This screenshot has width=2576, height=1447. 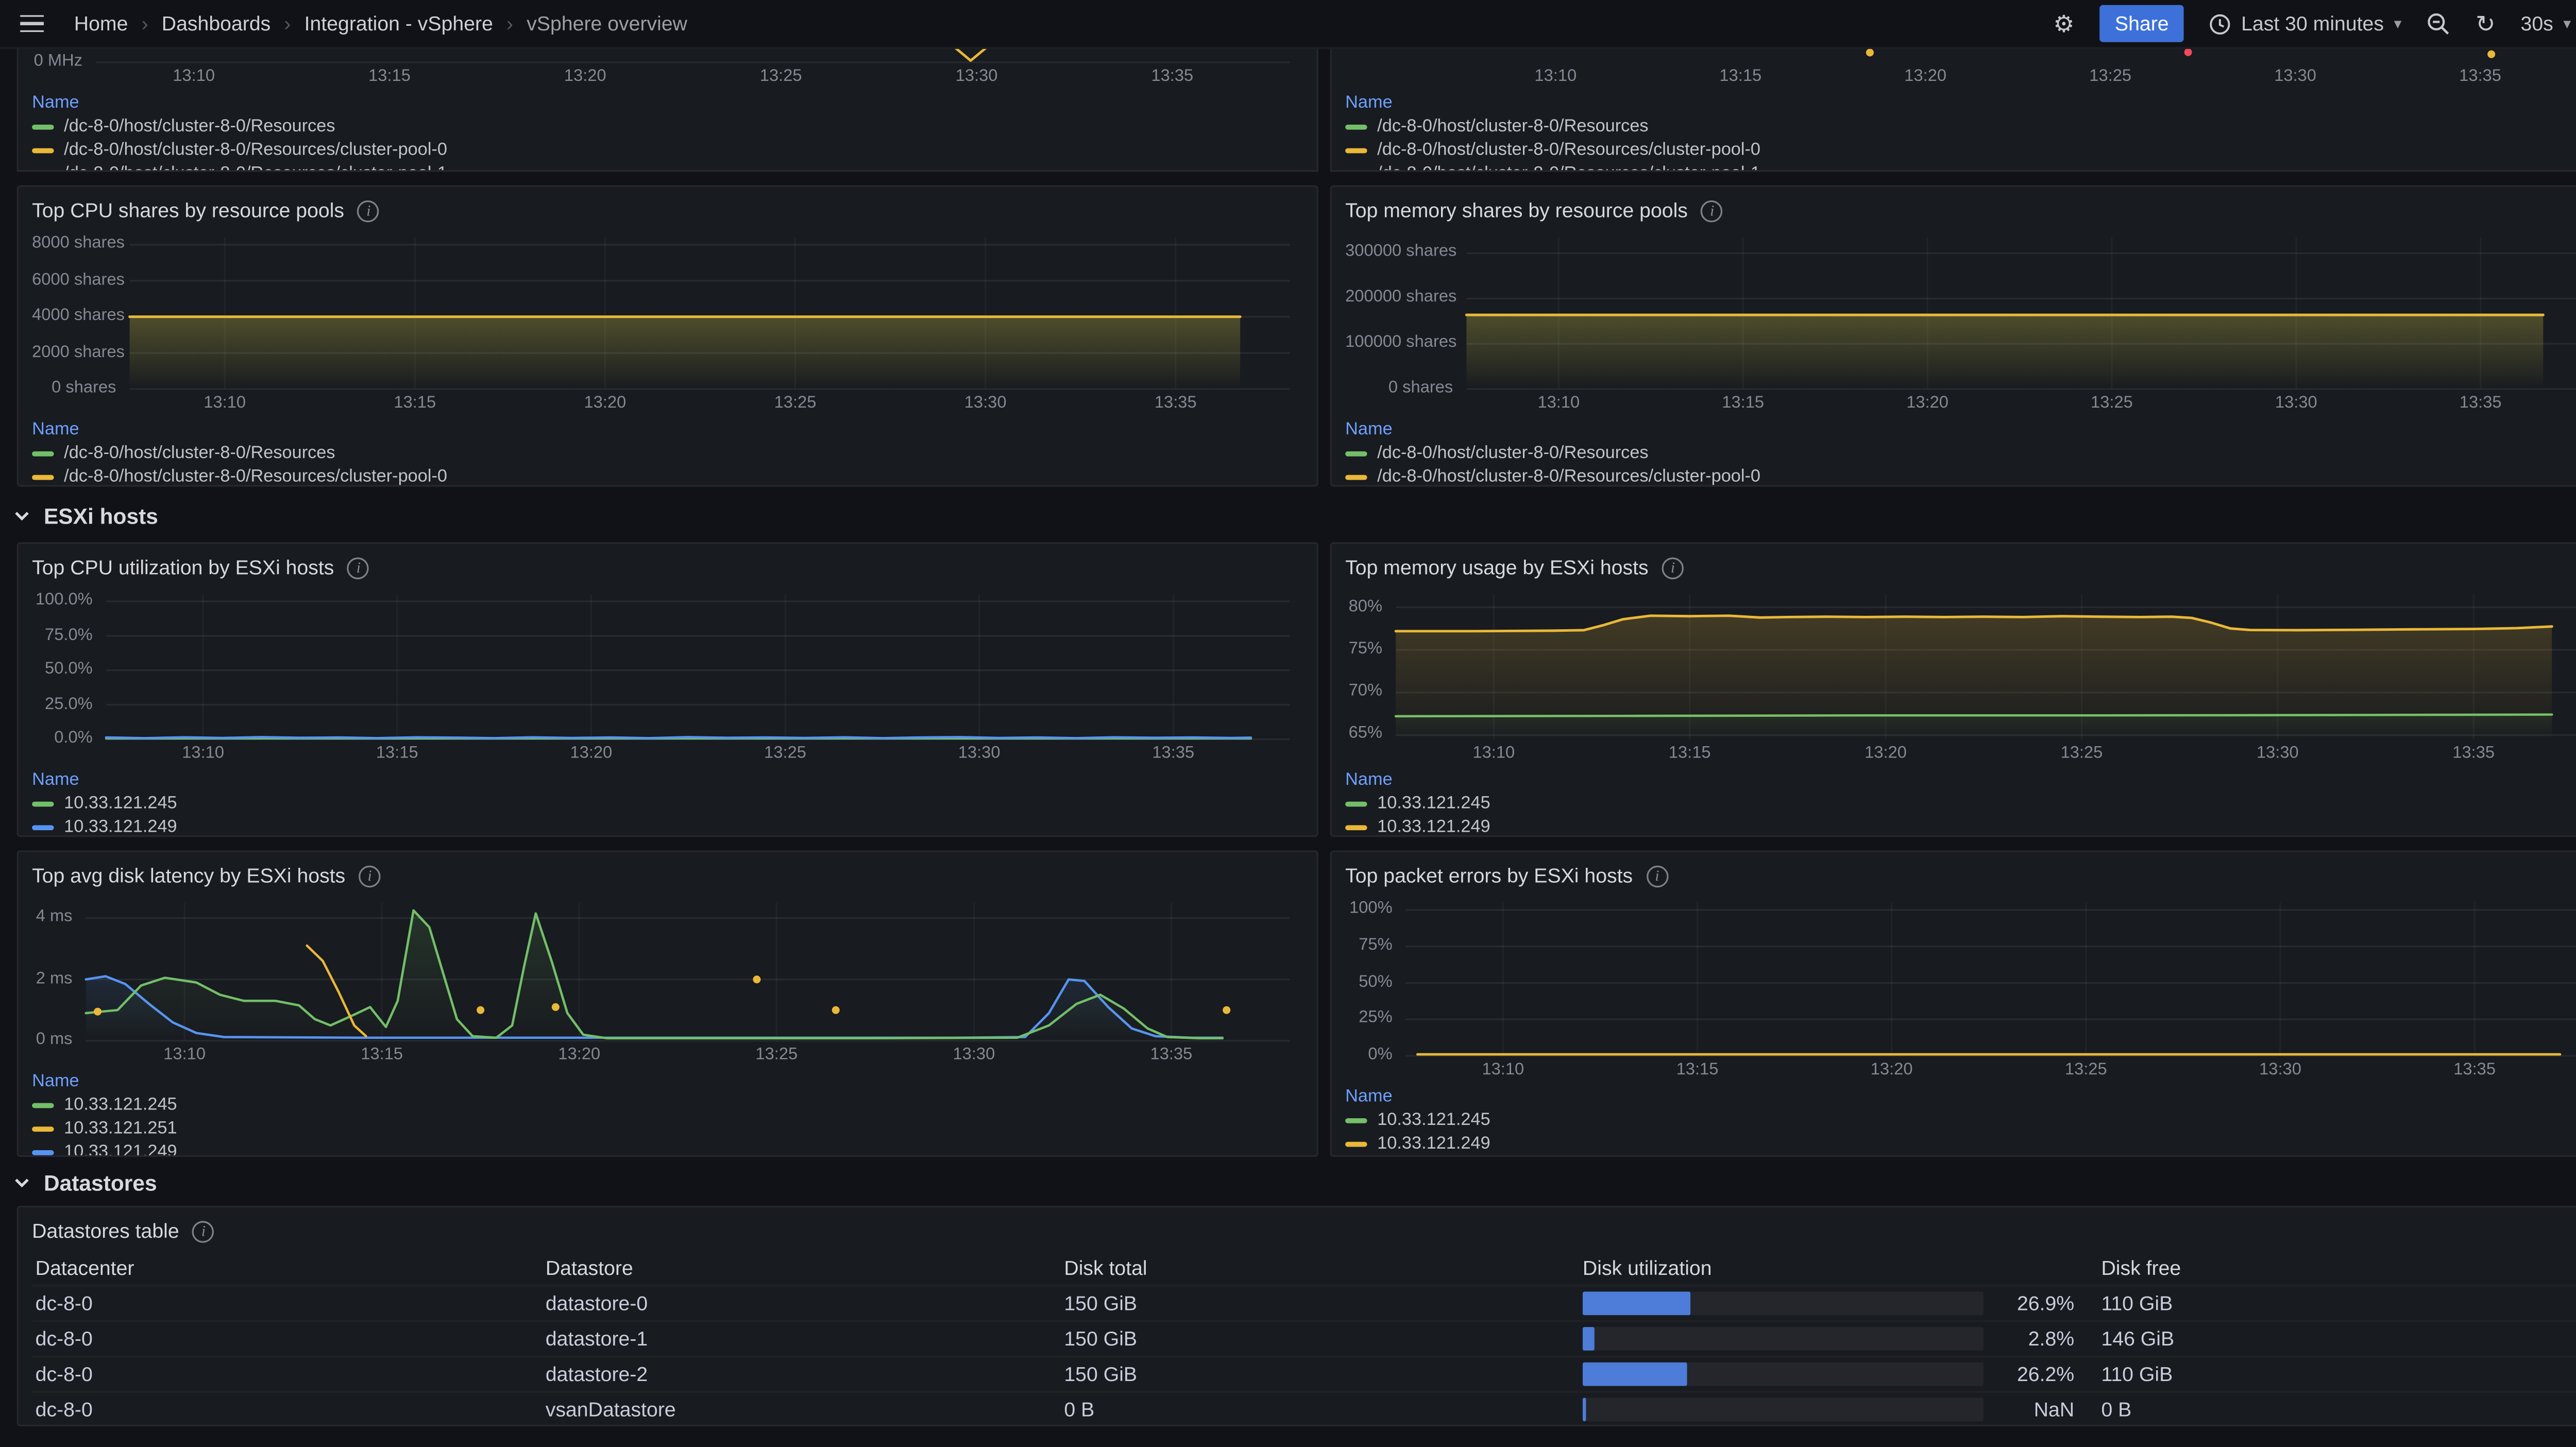 I want to click on share-button: Share, so click(x=2141, y=24).